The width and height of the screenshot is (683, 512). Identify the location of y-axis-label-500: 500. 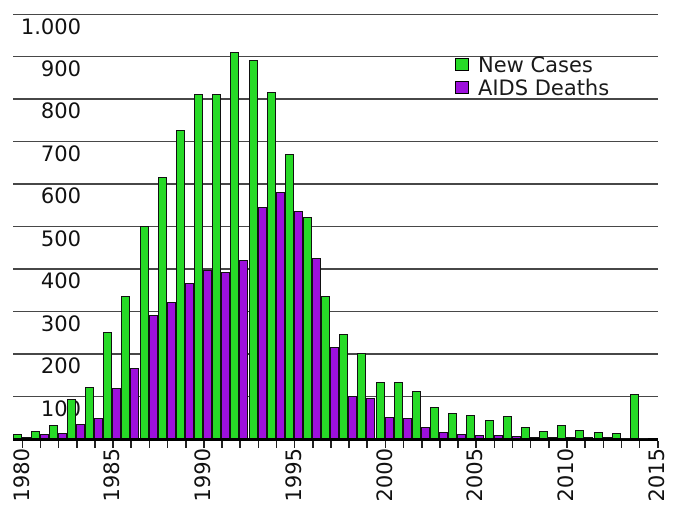
(60, 238).